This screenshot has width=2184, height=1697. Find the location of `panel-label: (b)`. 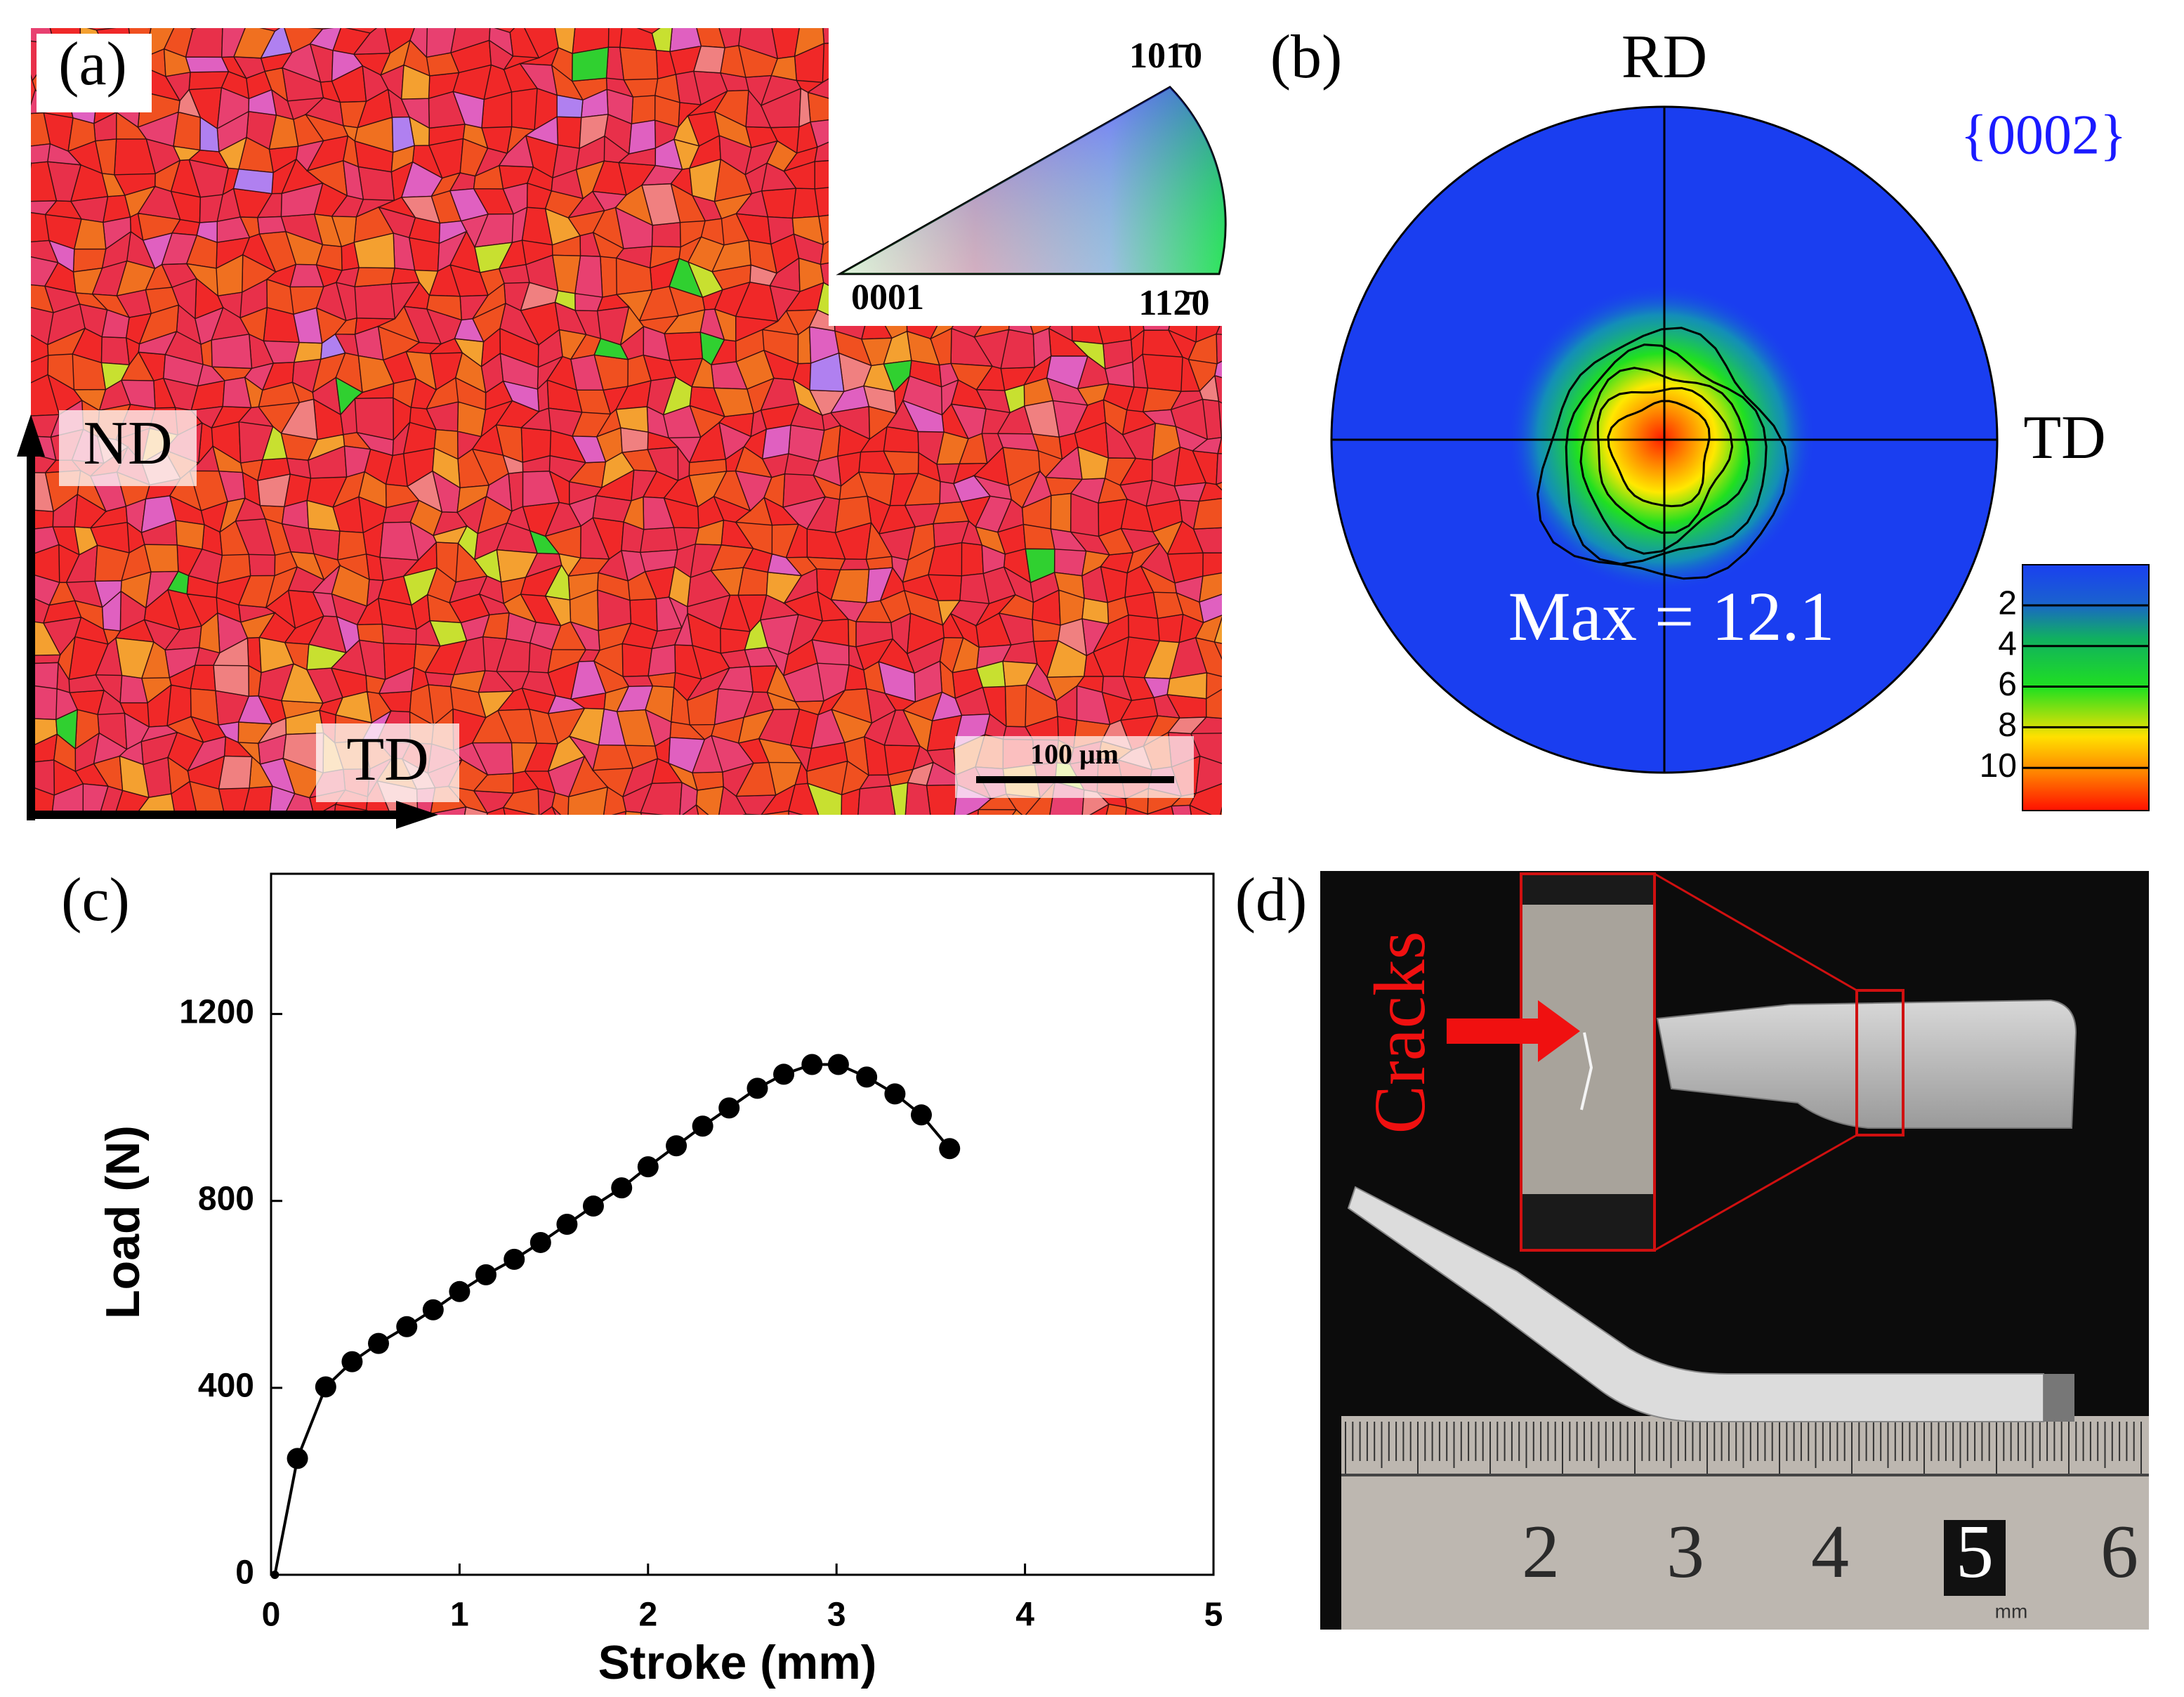

panel-label: (b) is located at coordinates (1306, 57).